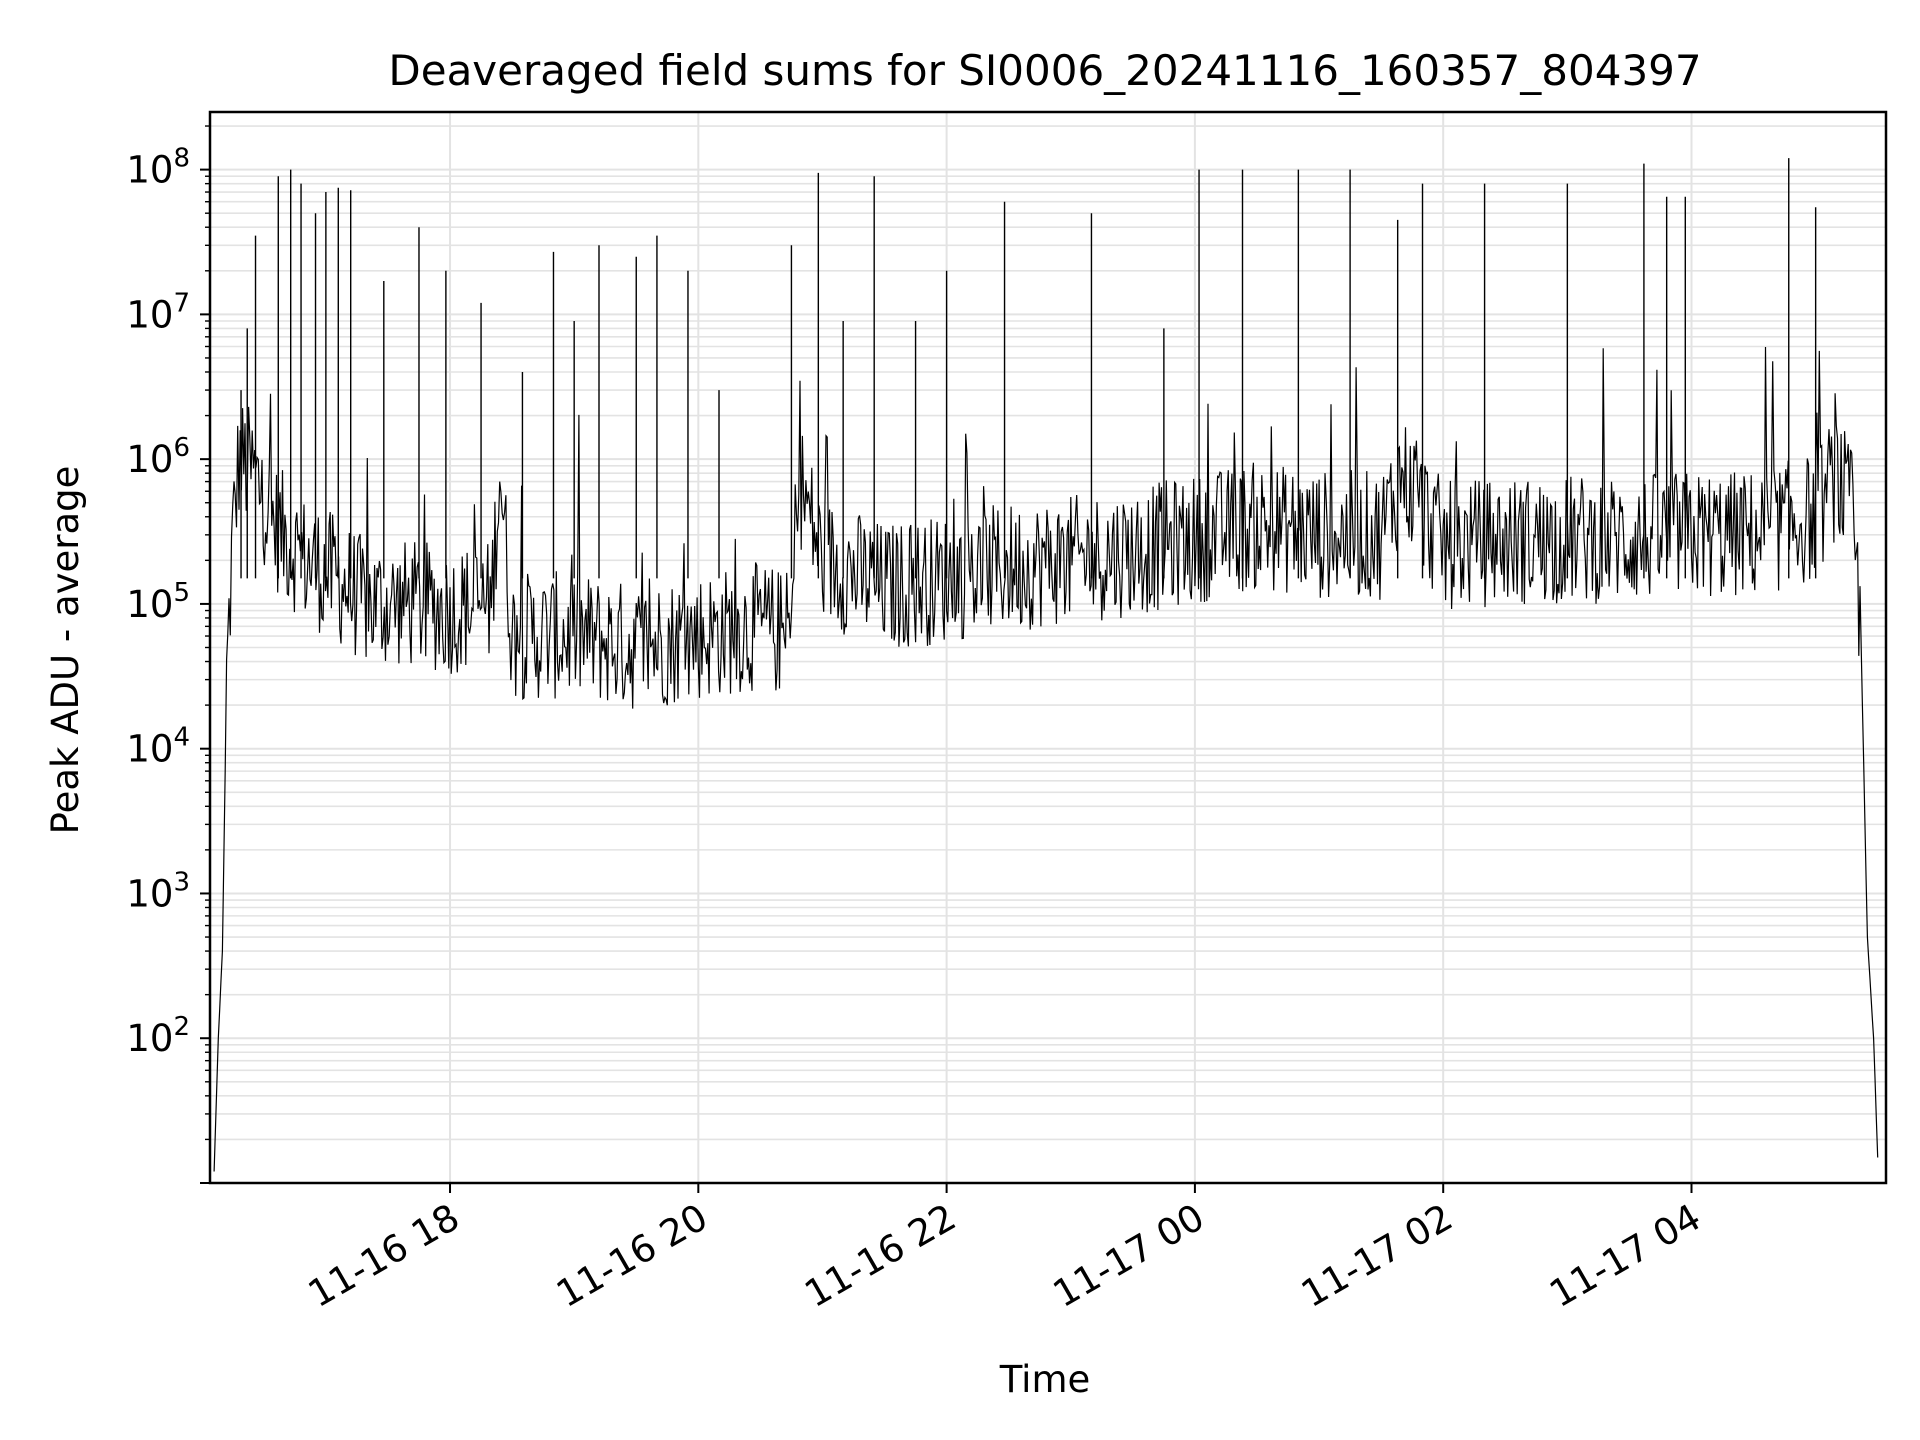 Image resolution: width=1920 pixels, height=1440 pixels. Describe the element at coordinates (158, 457) in the screenshot. I see `y-tick-label: 106` at that location.